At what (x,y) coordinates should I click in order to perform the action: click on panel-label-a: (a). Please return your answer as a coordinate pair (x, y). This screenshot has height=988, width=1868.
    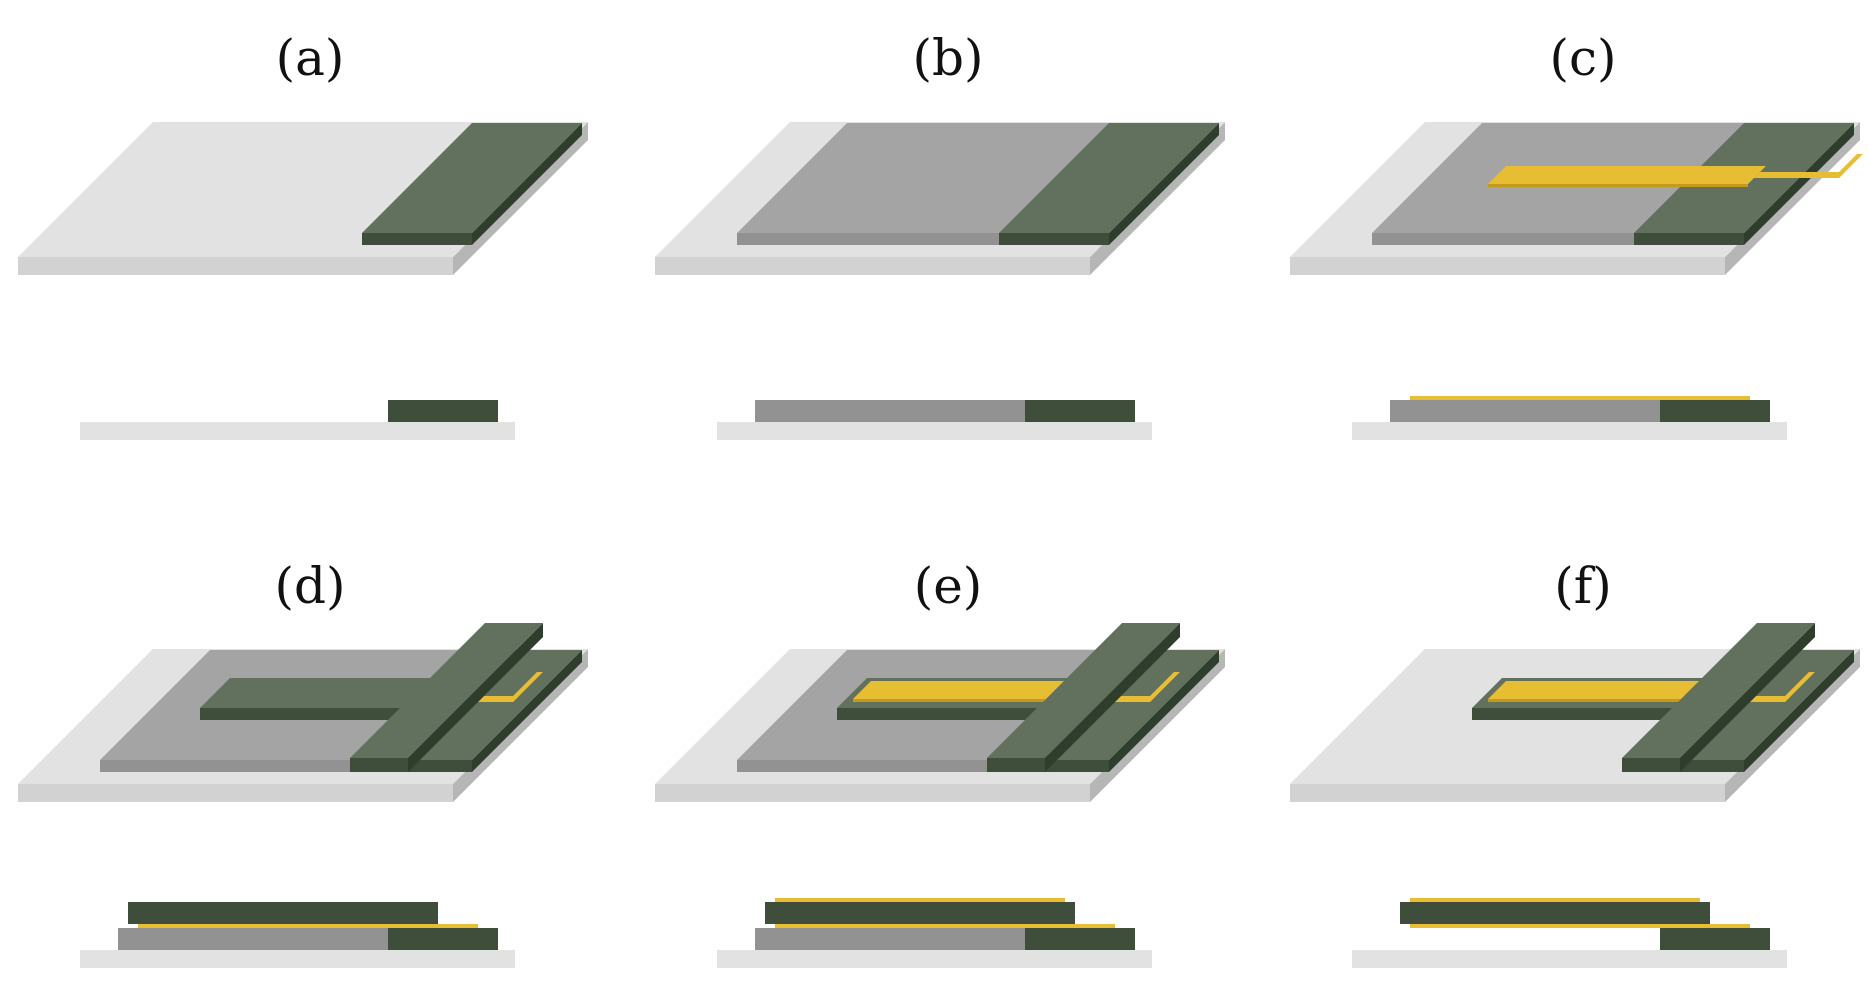
    Looking at the image, I should click on (310, 58).